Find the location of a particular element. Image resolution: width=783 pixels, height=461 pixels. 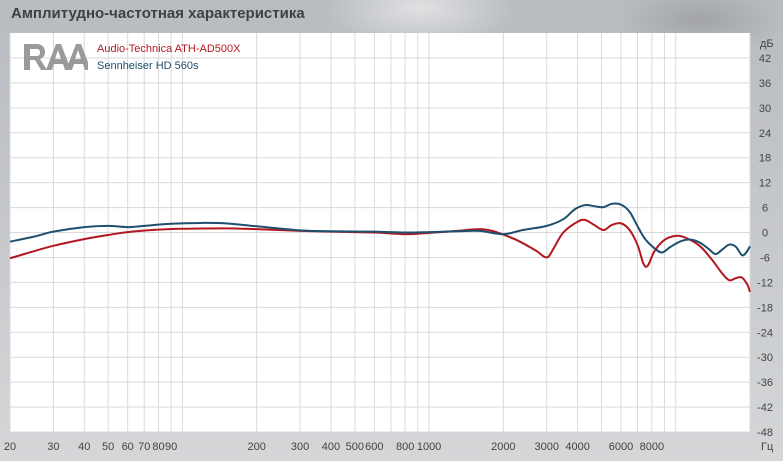

y-tick-label: -42 is located at coordinates (765, 408).